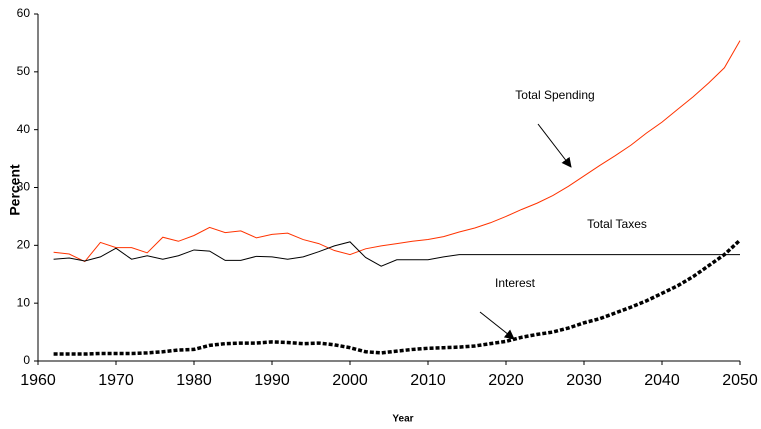  What do you see at coordinates (116, 380) in the screenshot?
I see `x-tick-label: 1970` at bounding box center [116, 380].